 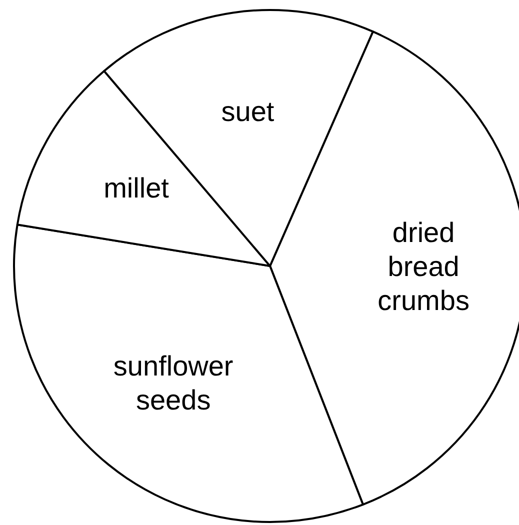 What do you see at coordinates (137, 188) in the screenshot?
I see `slice-label: millet` at bounding box center [137, 188].